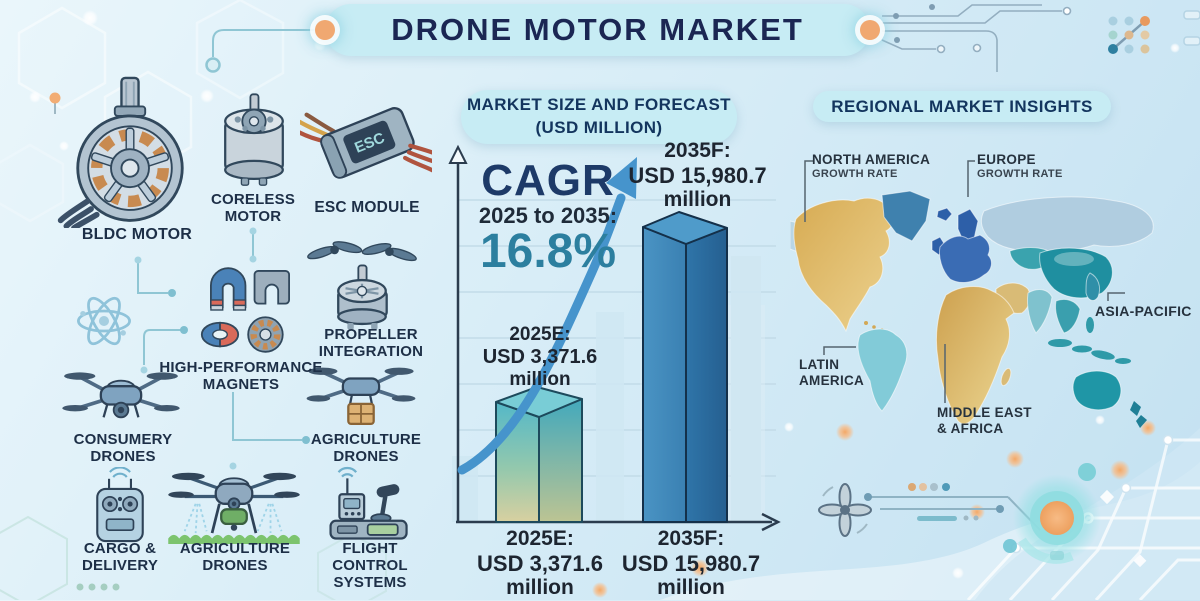  I want to click on component-label-flight-control: FLIGHT CONTROL SYSTEMS, so click(370, 565).